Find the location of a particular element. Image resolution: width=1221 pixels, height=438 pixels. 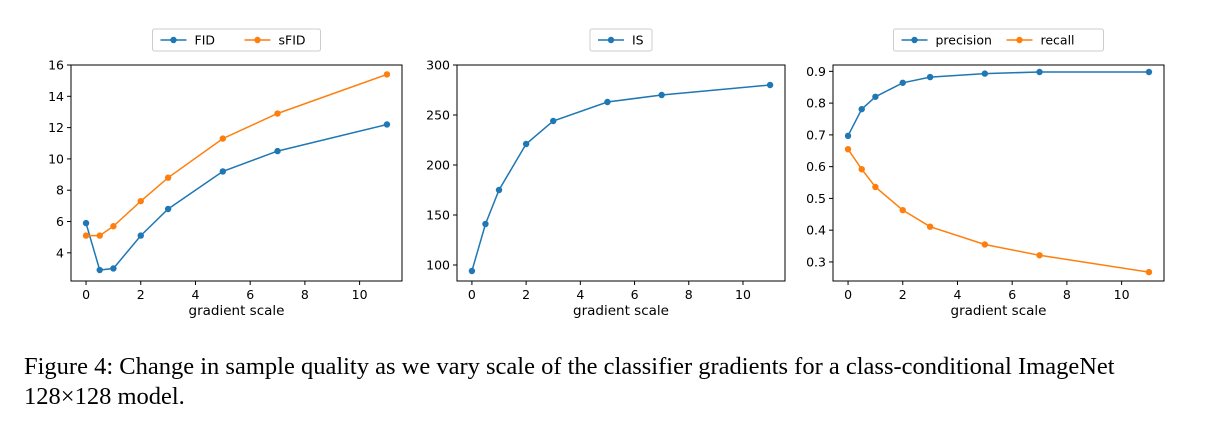

y-tick-label: 200 is located at coordinates (438, 165).